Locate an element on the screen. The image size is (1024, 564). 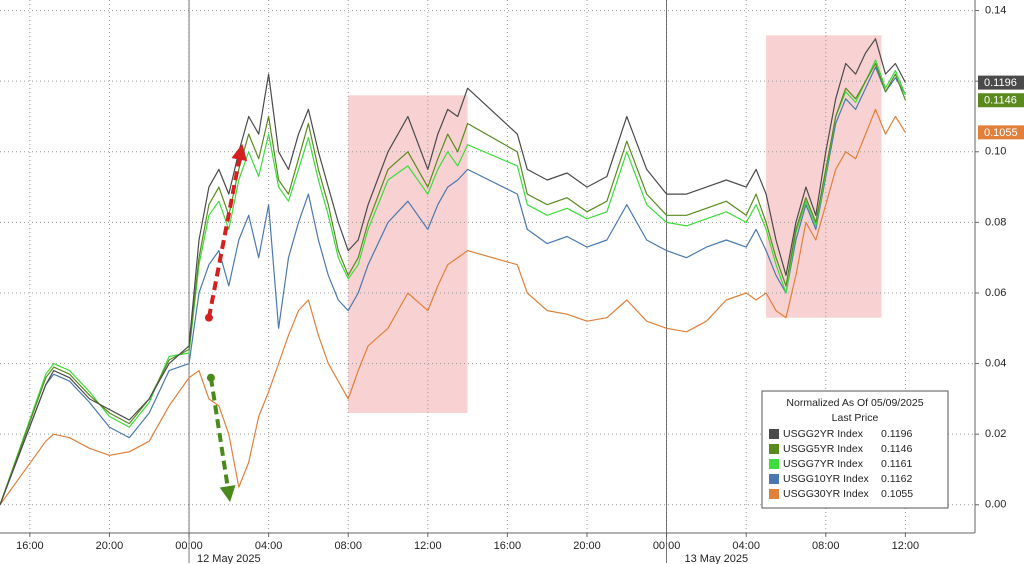
legend-value: 0.1162 is located at coordinates (896, 479).